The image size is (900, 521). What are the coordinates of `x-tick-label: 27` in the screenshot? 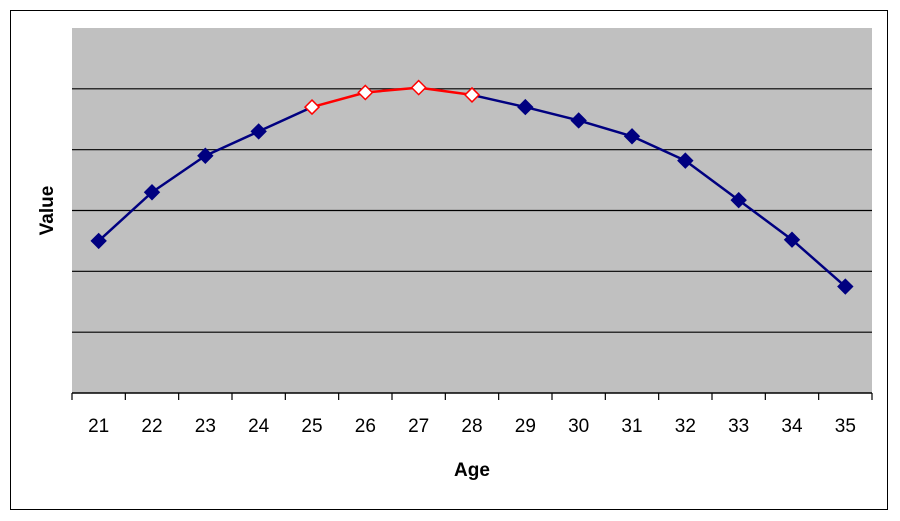 It's located at (418, 426).